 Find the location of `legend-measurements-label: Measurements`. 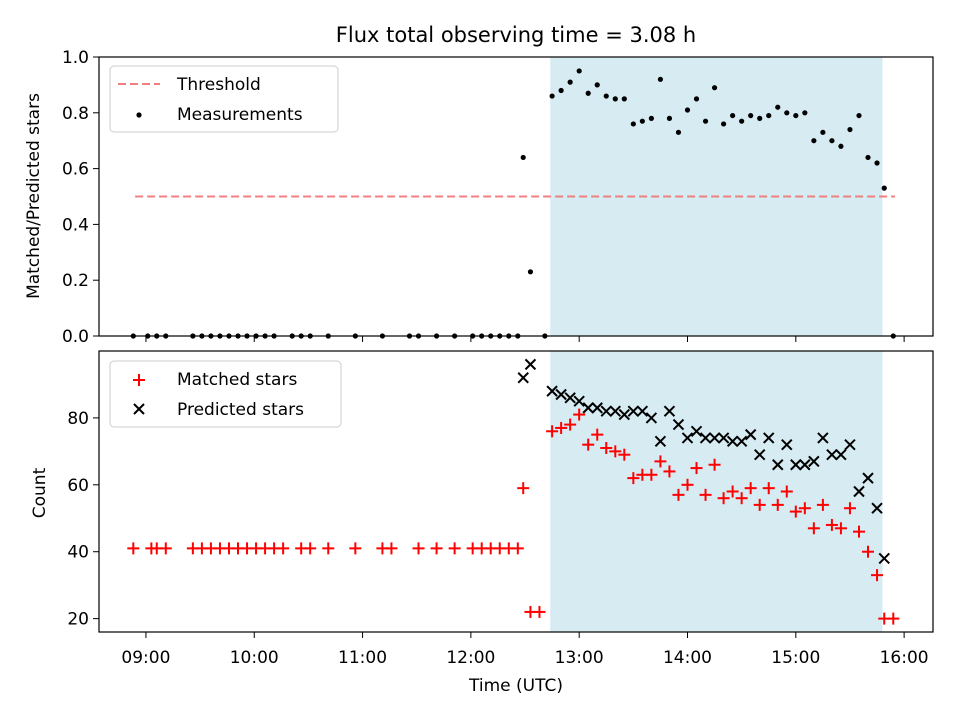

legend-measurements-label: Measurements is located at coordinates (240, 115).